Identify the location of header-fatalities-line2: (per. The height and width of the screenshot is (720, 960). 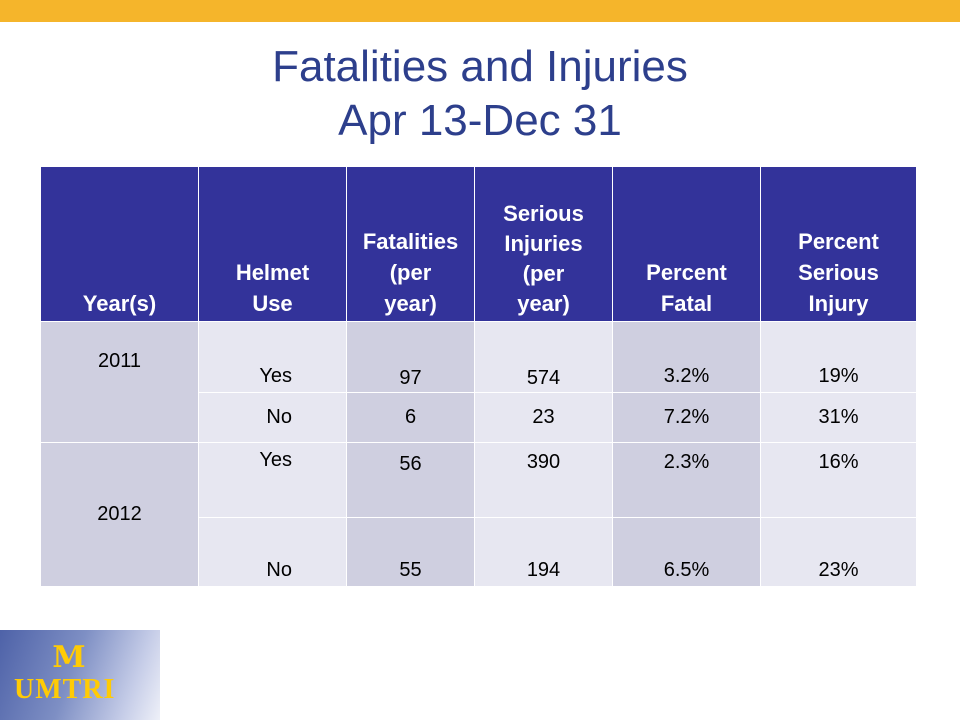
(410, 272).